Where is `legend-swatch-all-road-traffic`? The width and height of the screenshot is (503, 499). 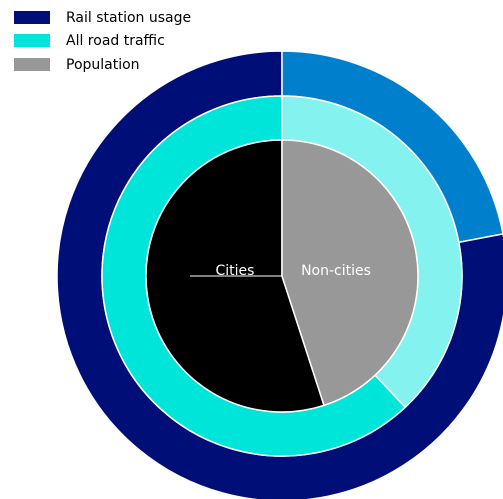 legend-swatch-all-road-traffic is located at coordinates (32, 40).